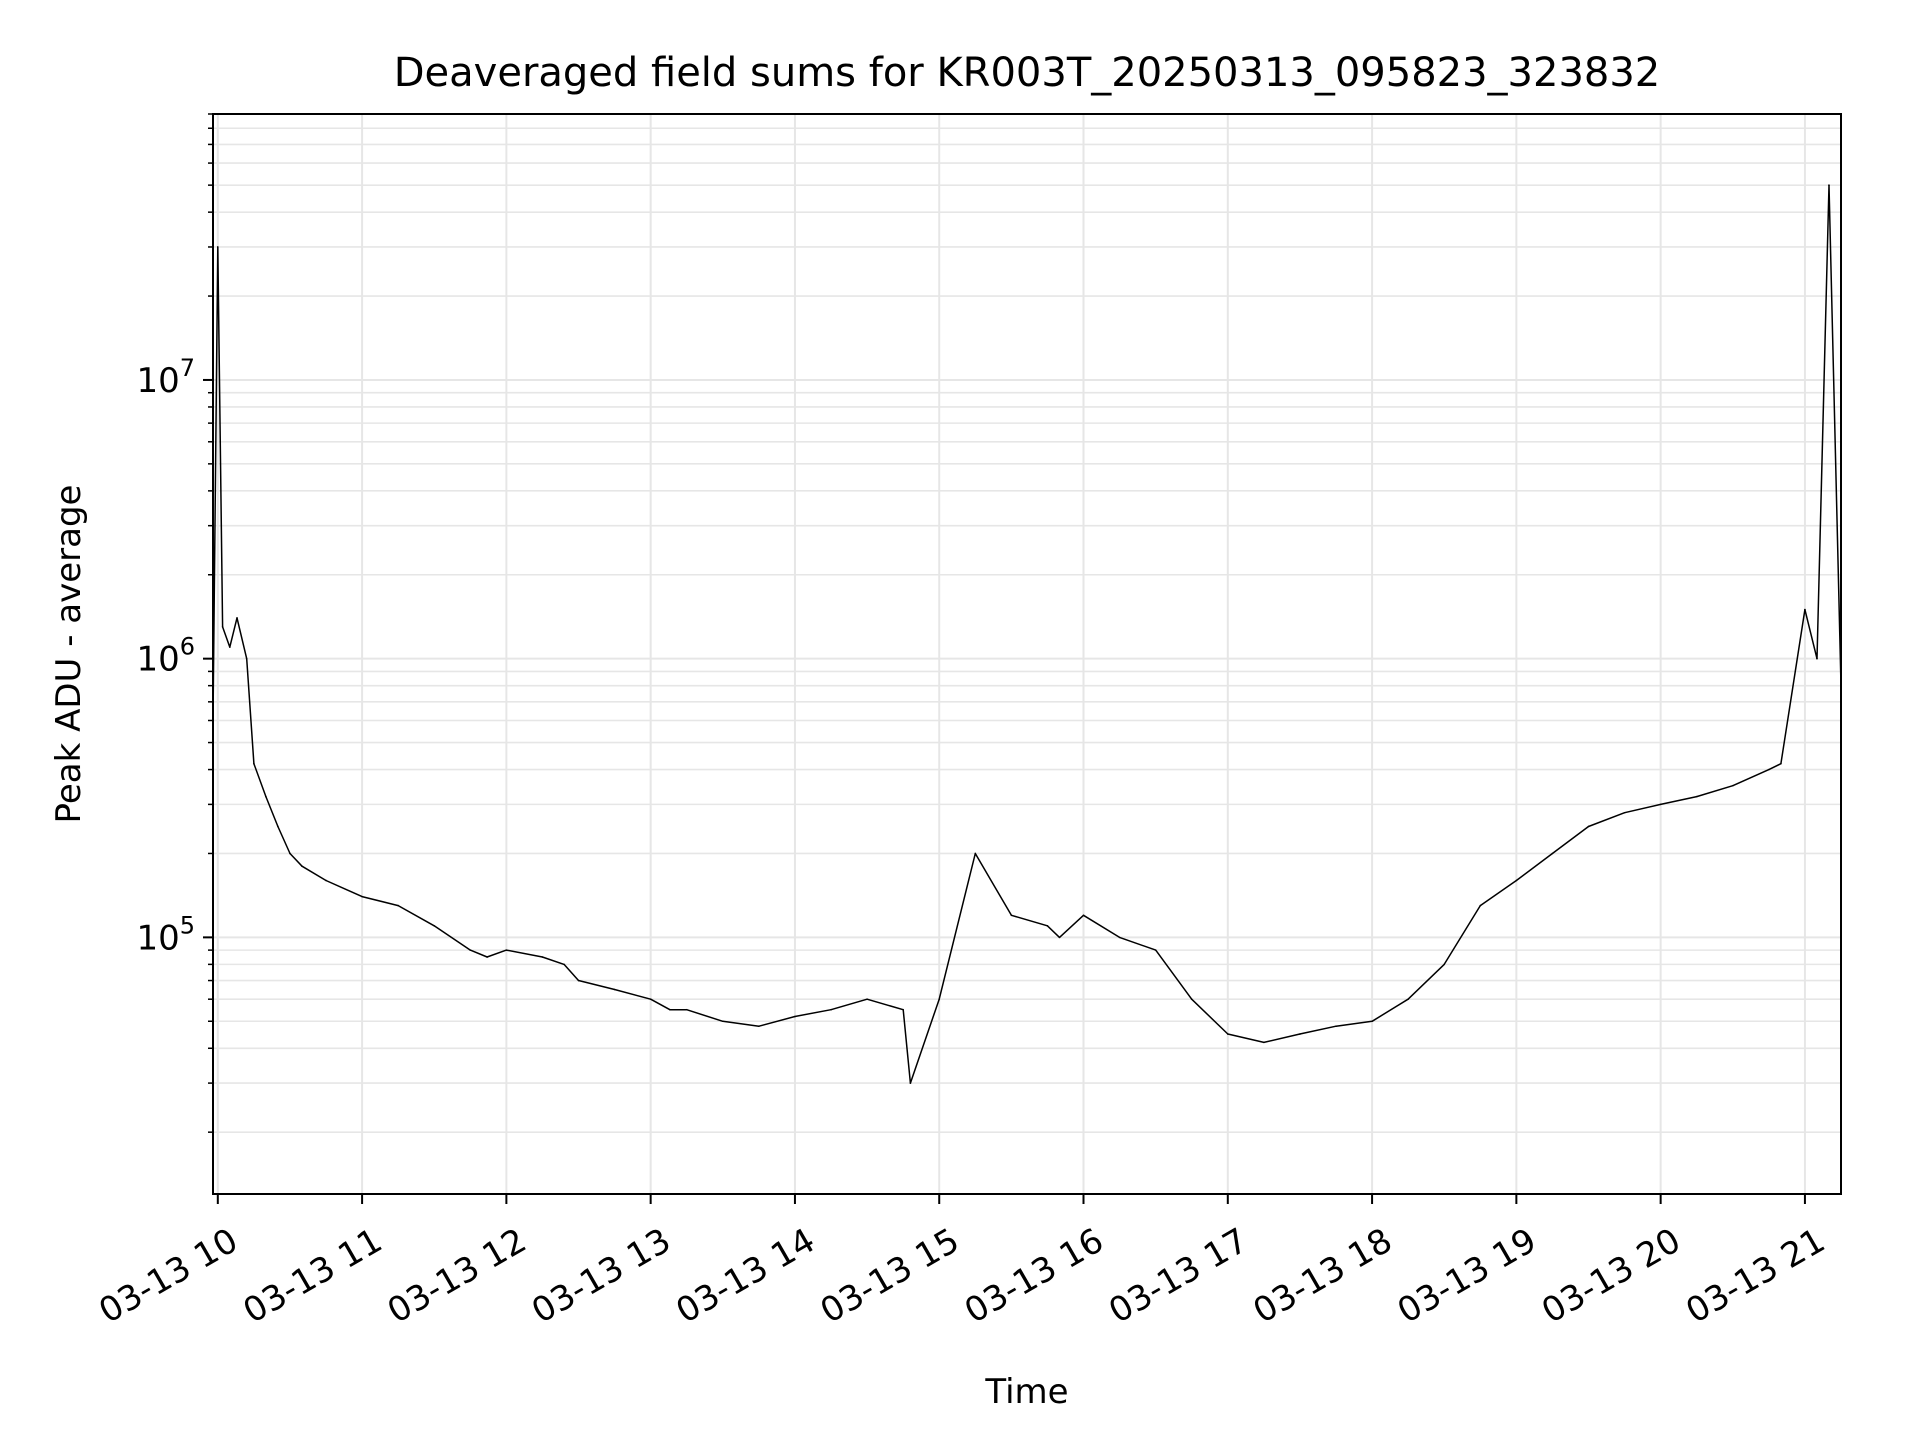  I want to click on y-axis-label: Peak ADU - average, so click(69, 654).